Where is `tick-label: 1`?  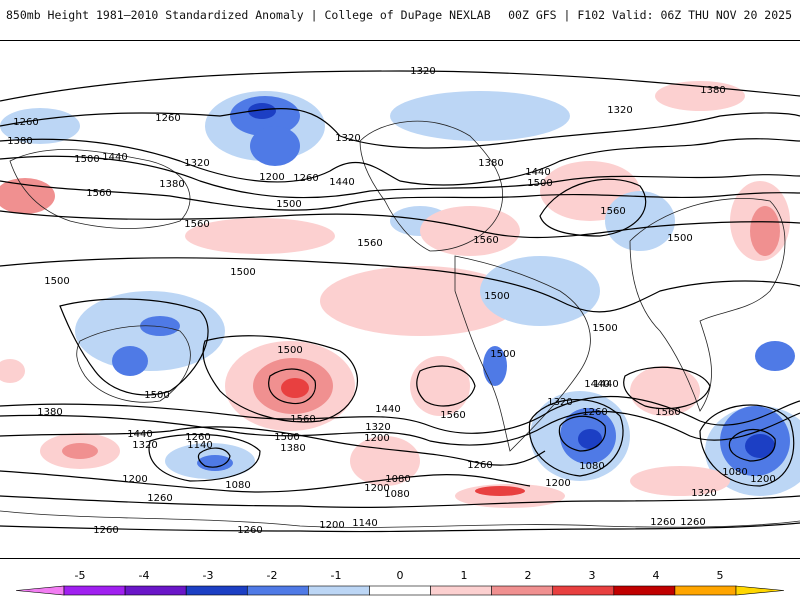 tick-label: 1 is located at coordinates (464, 575).